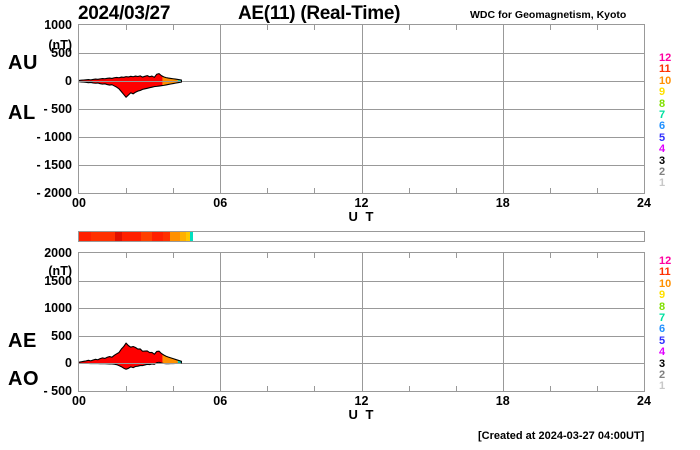  I want to click on y-tick-label: - 2000, so click(54, 193).